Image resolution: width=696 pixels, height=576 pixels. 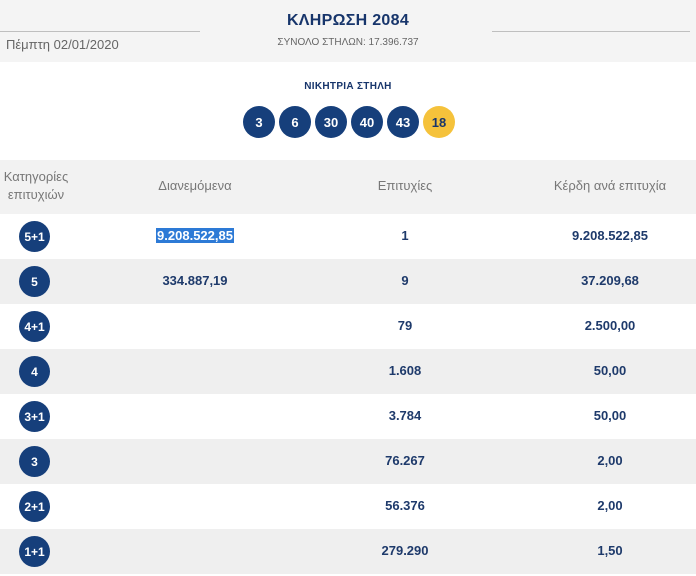 What do you see at coordinates (405, 185) in the screenshot?
I see `header-hits: Επιτυχίες` at bounding box center [405, 185].